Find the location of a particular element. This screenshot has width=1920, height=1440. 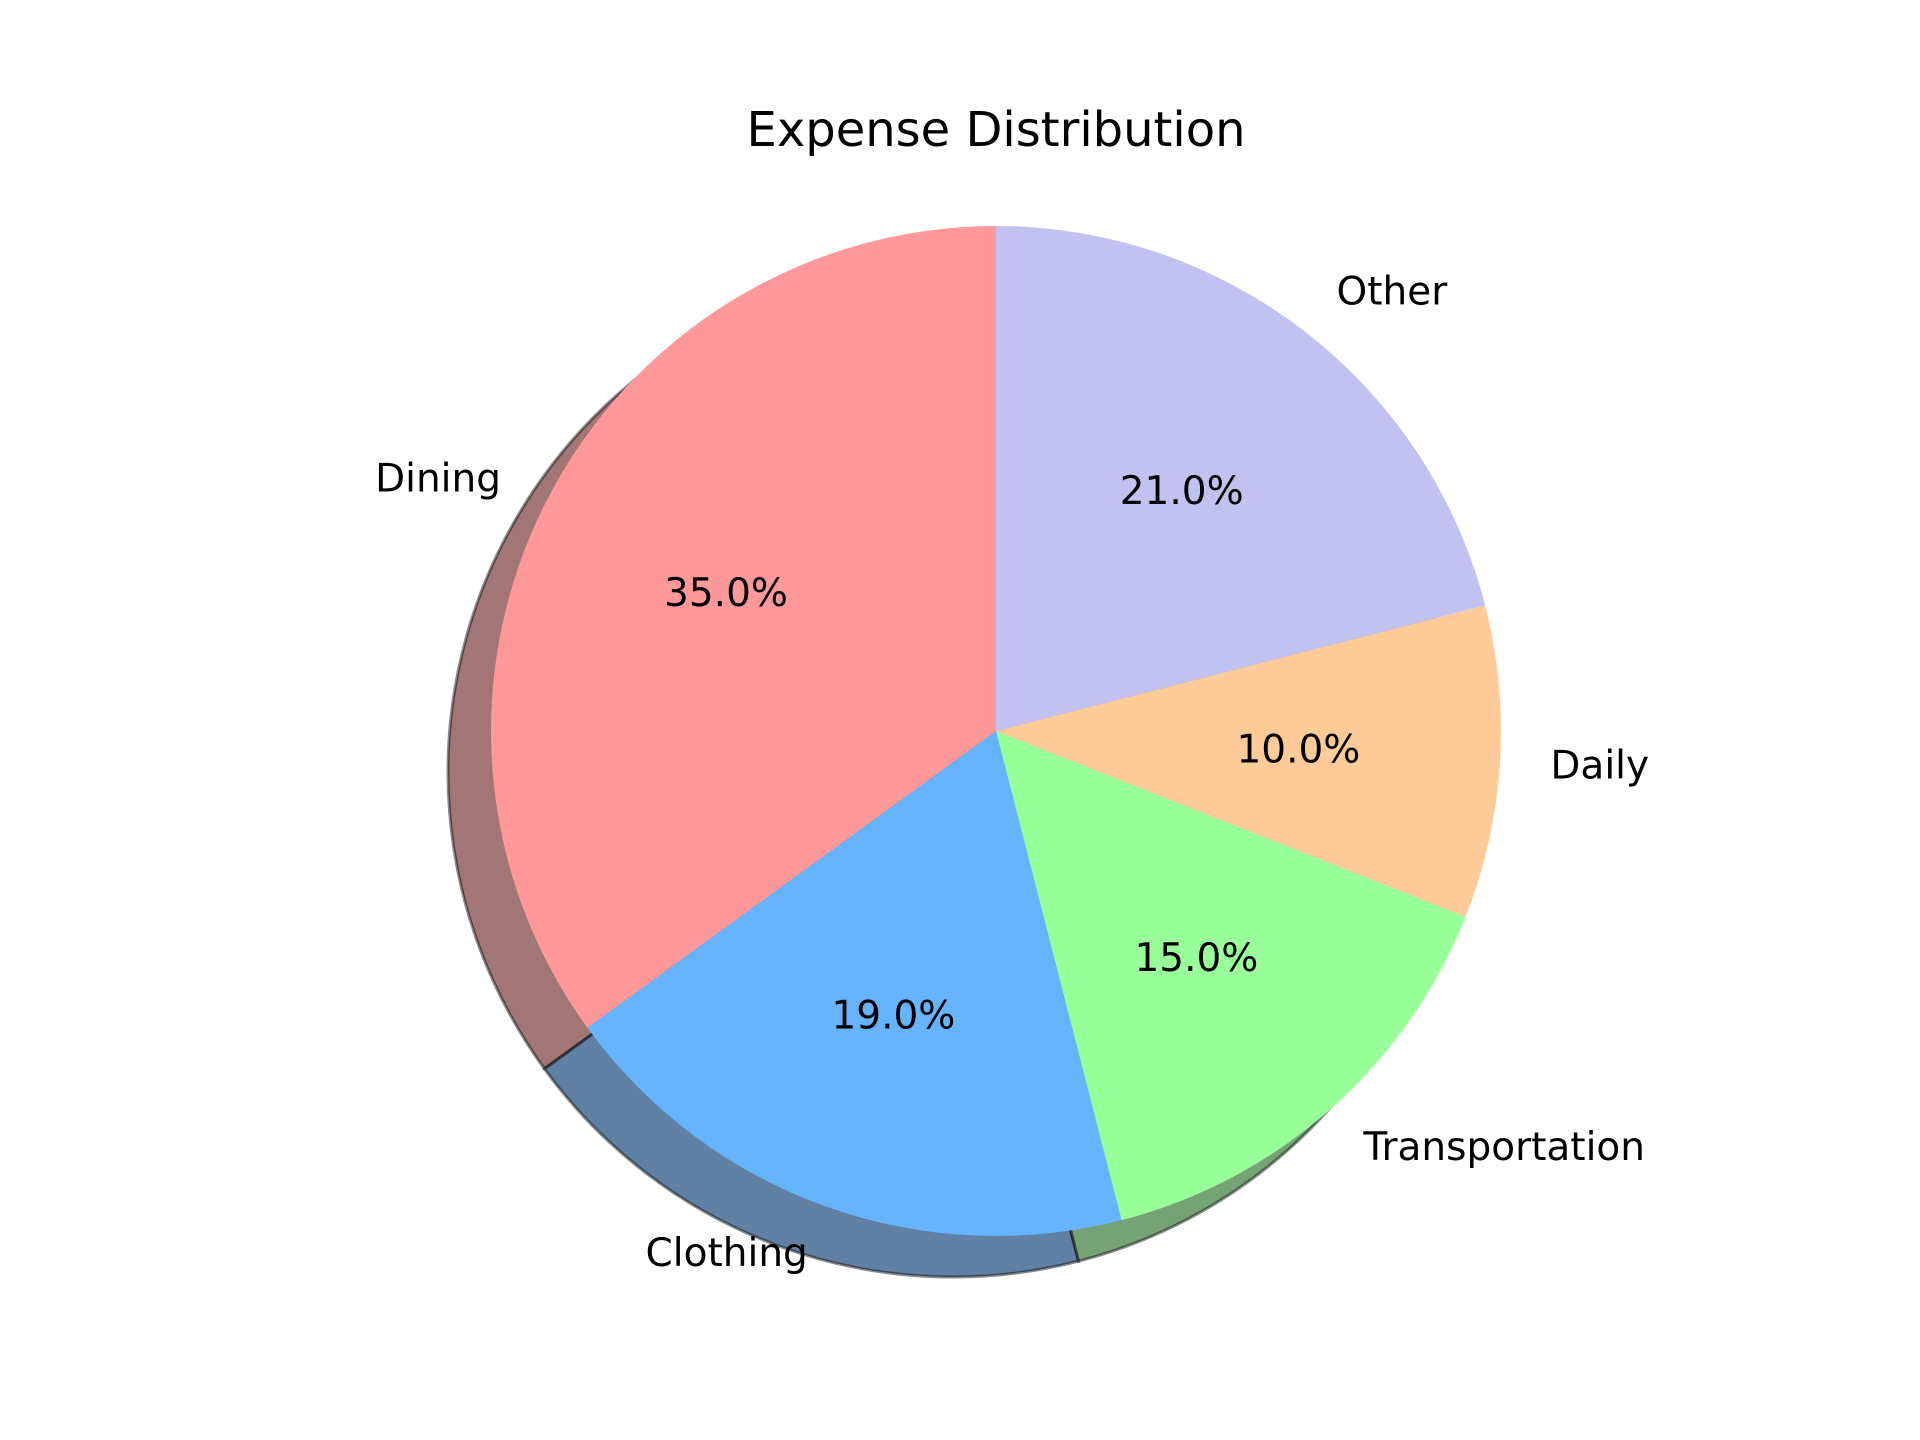

chart-title: Expense Distribution is located at coordinates (996, 130).